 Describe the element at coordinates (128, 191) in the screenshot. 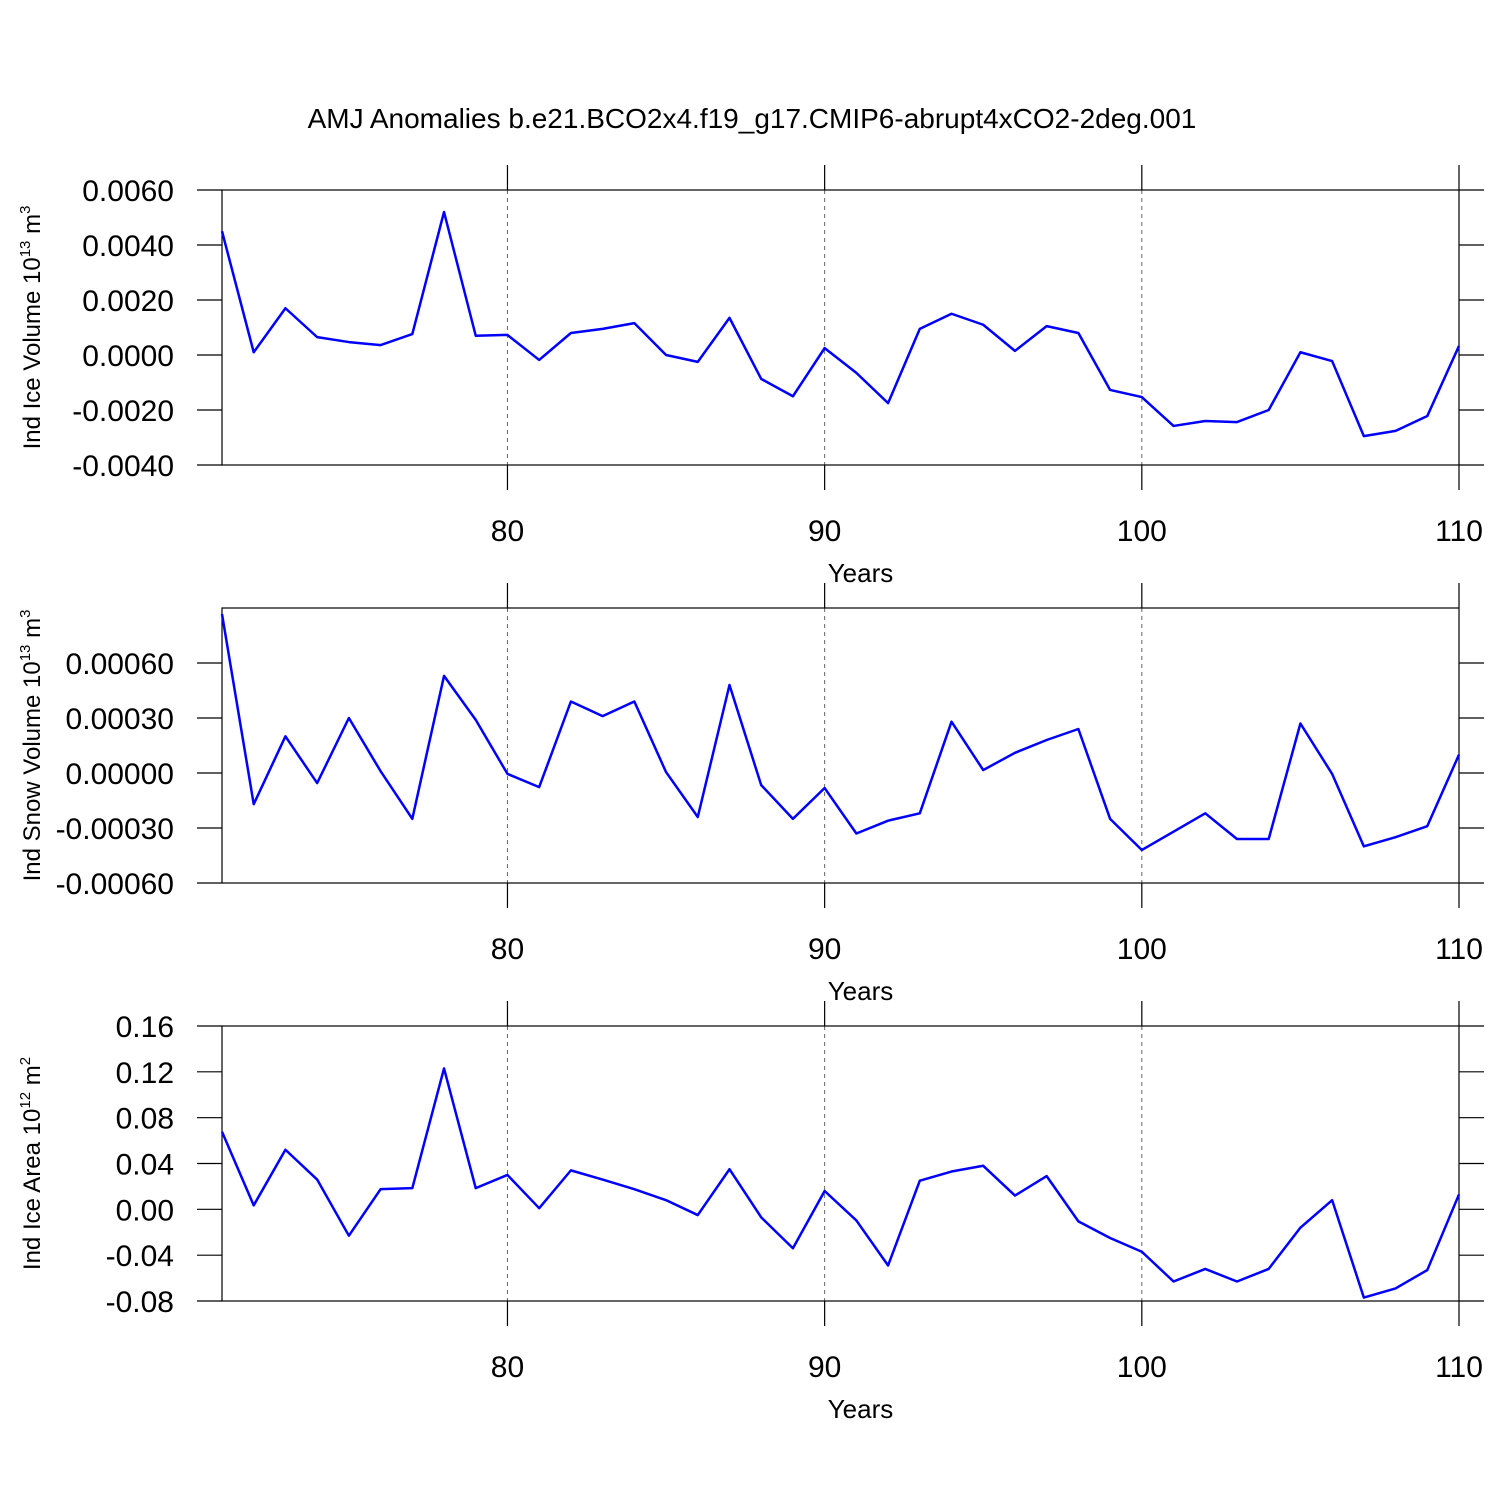

I see `y-tick-label: 0.0060` at that location.